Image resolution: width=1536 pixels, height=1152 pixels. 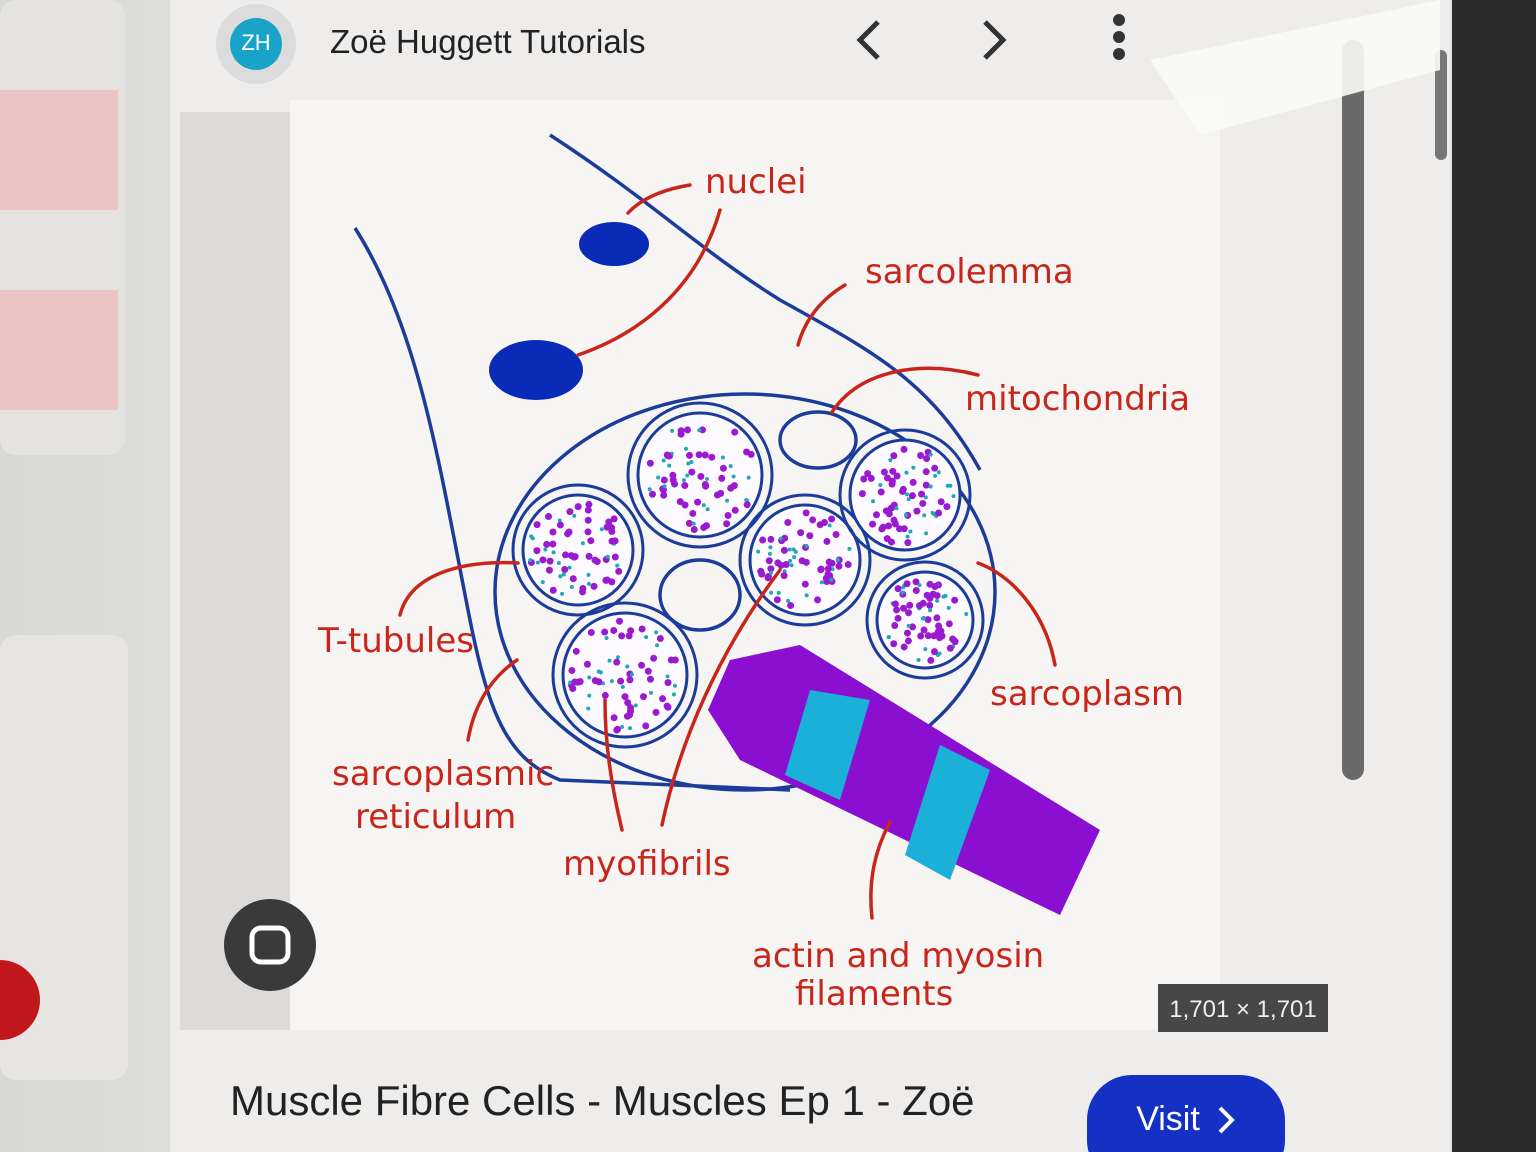 I want to click on logo-text: ZH, so click(x=255, y=42).